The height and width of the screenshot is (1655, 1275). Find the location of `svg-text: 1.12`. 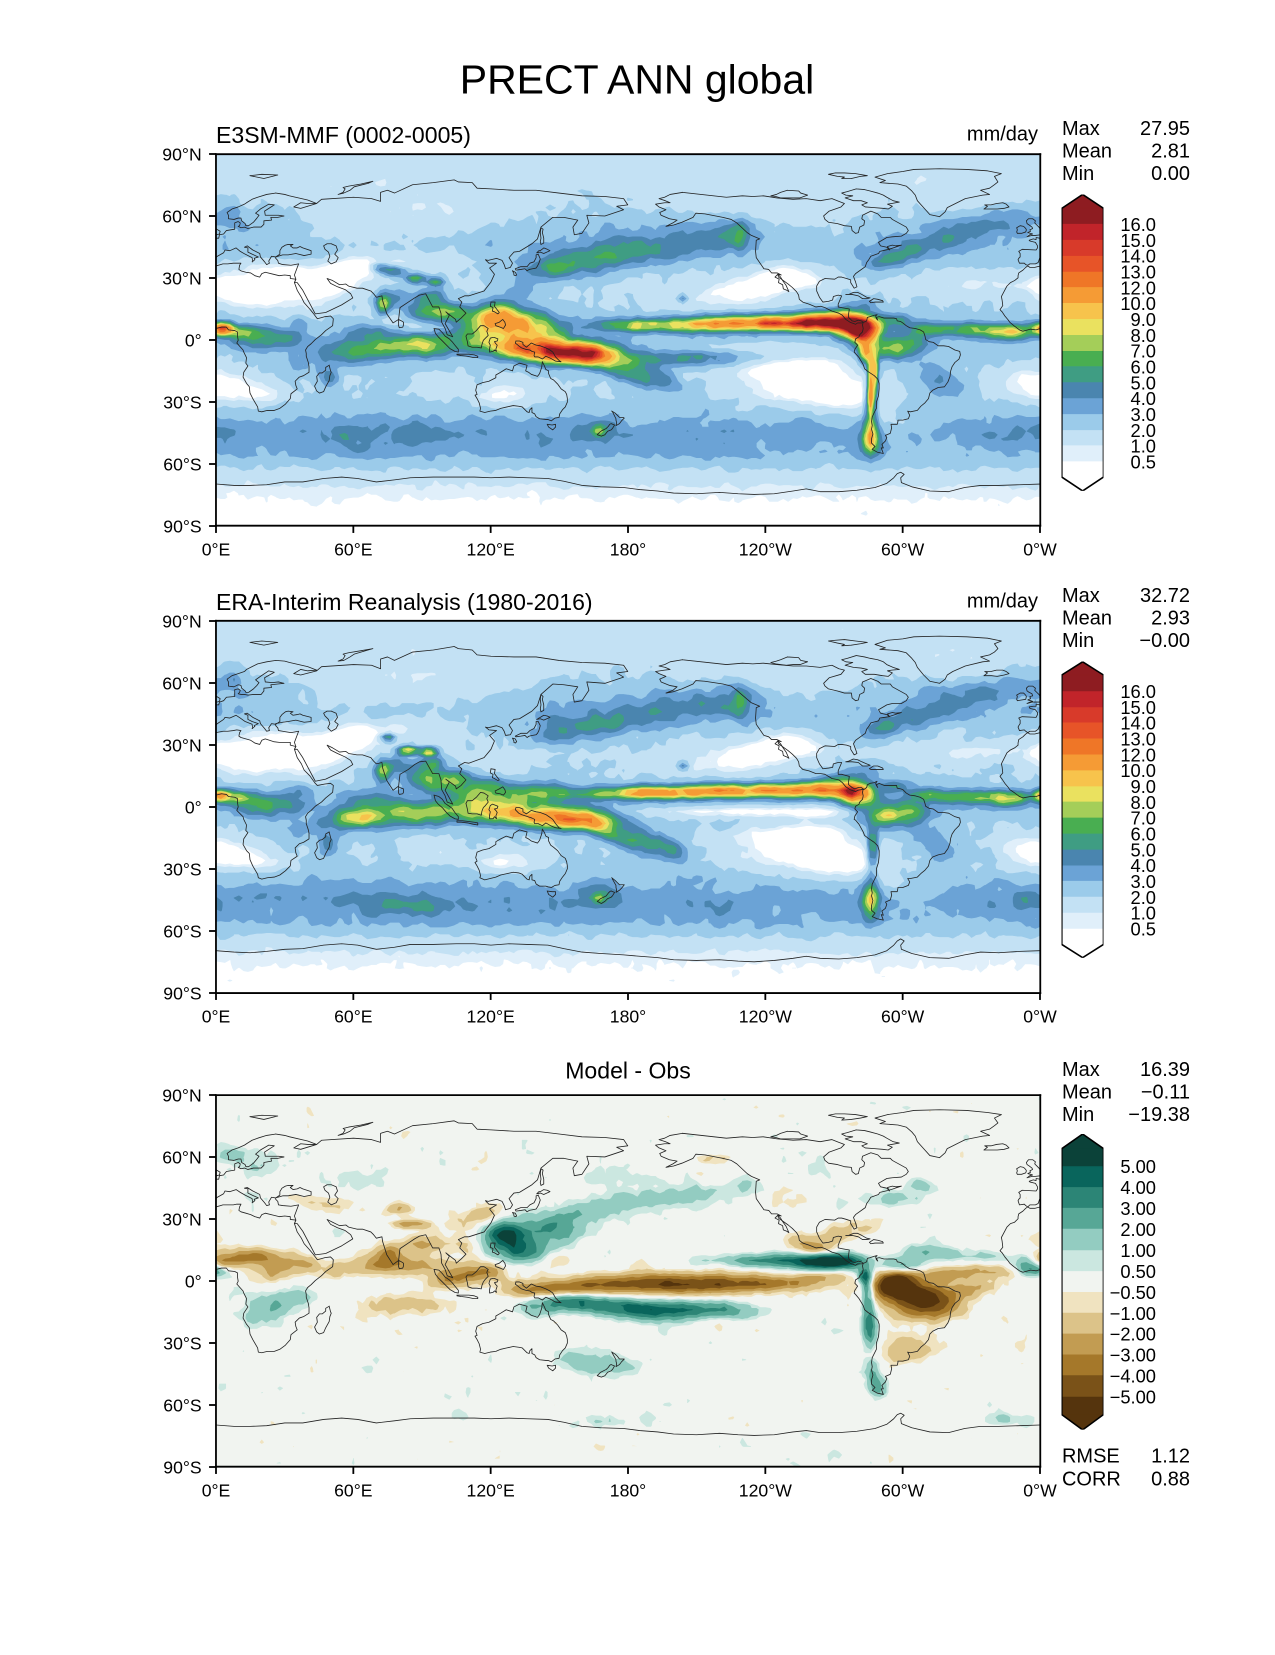

svg-text: 1.12 is located at coordinates (1170, 1456).